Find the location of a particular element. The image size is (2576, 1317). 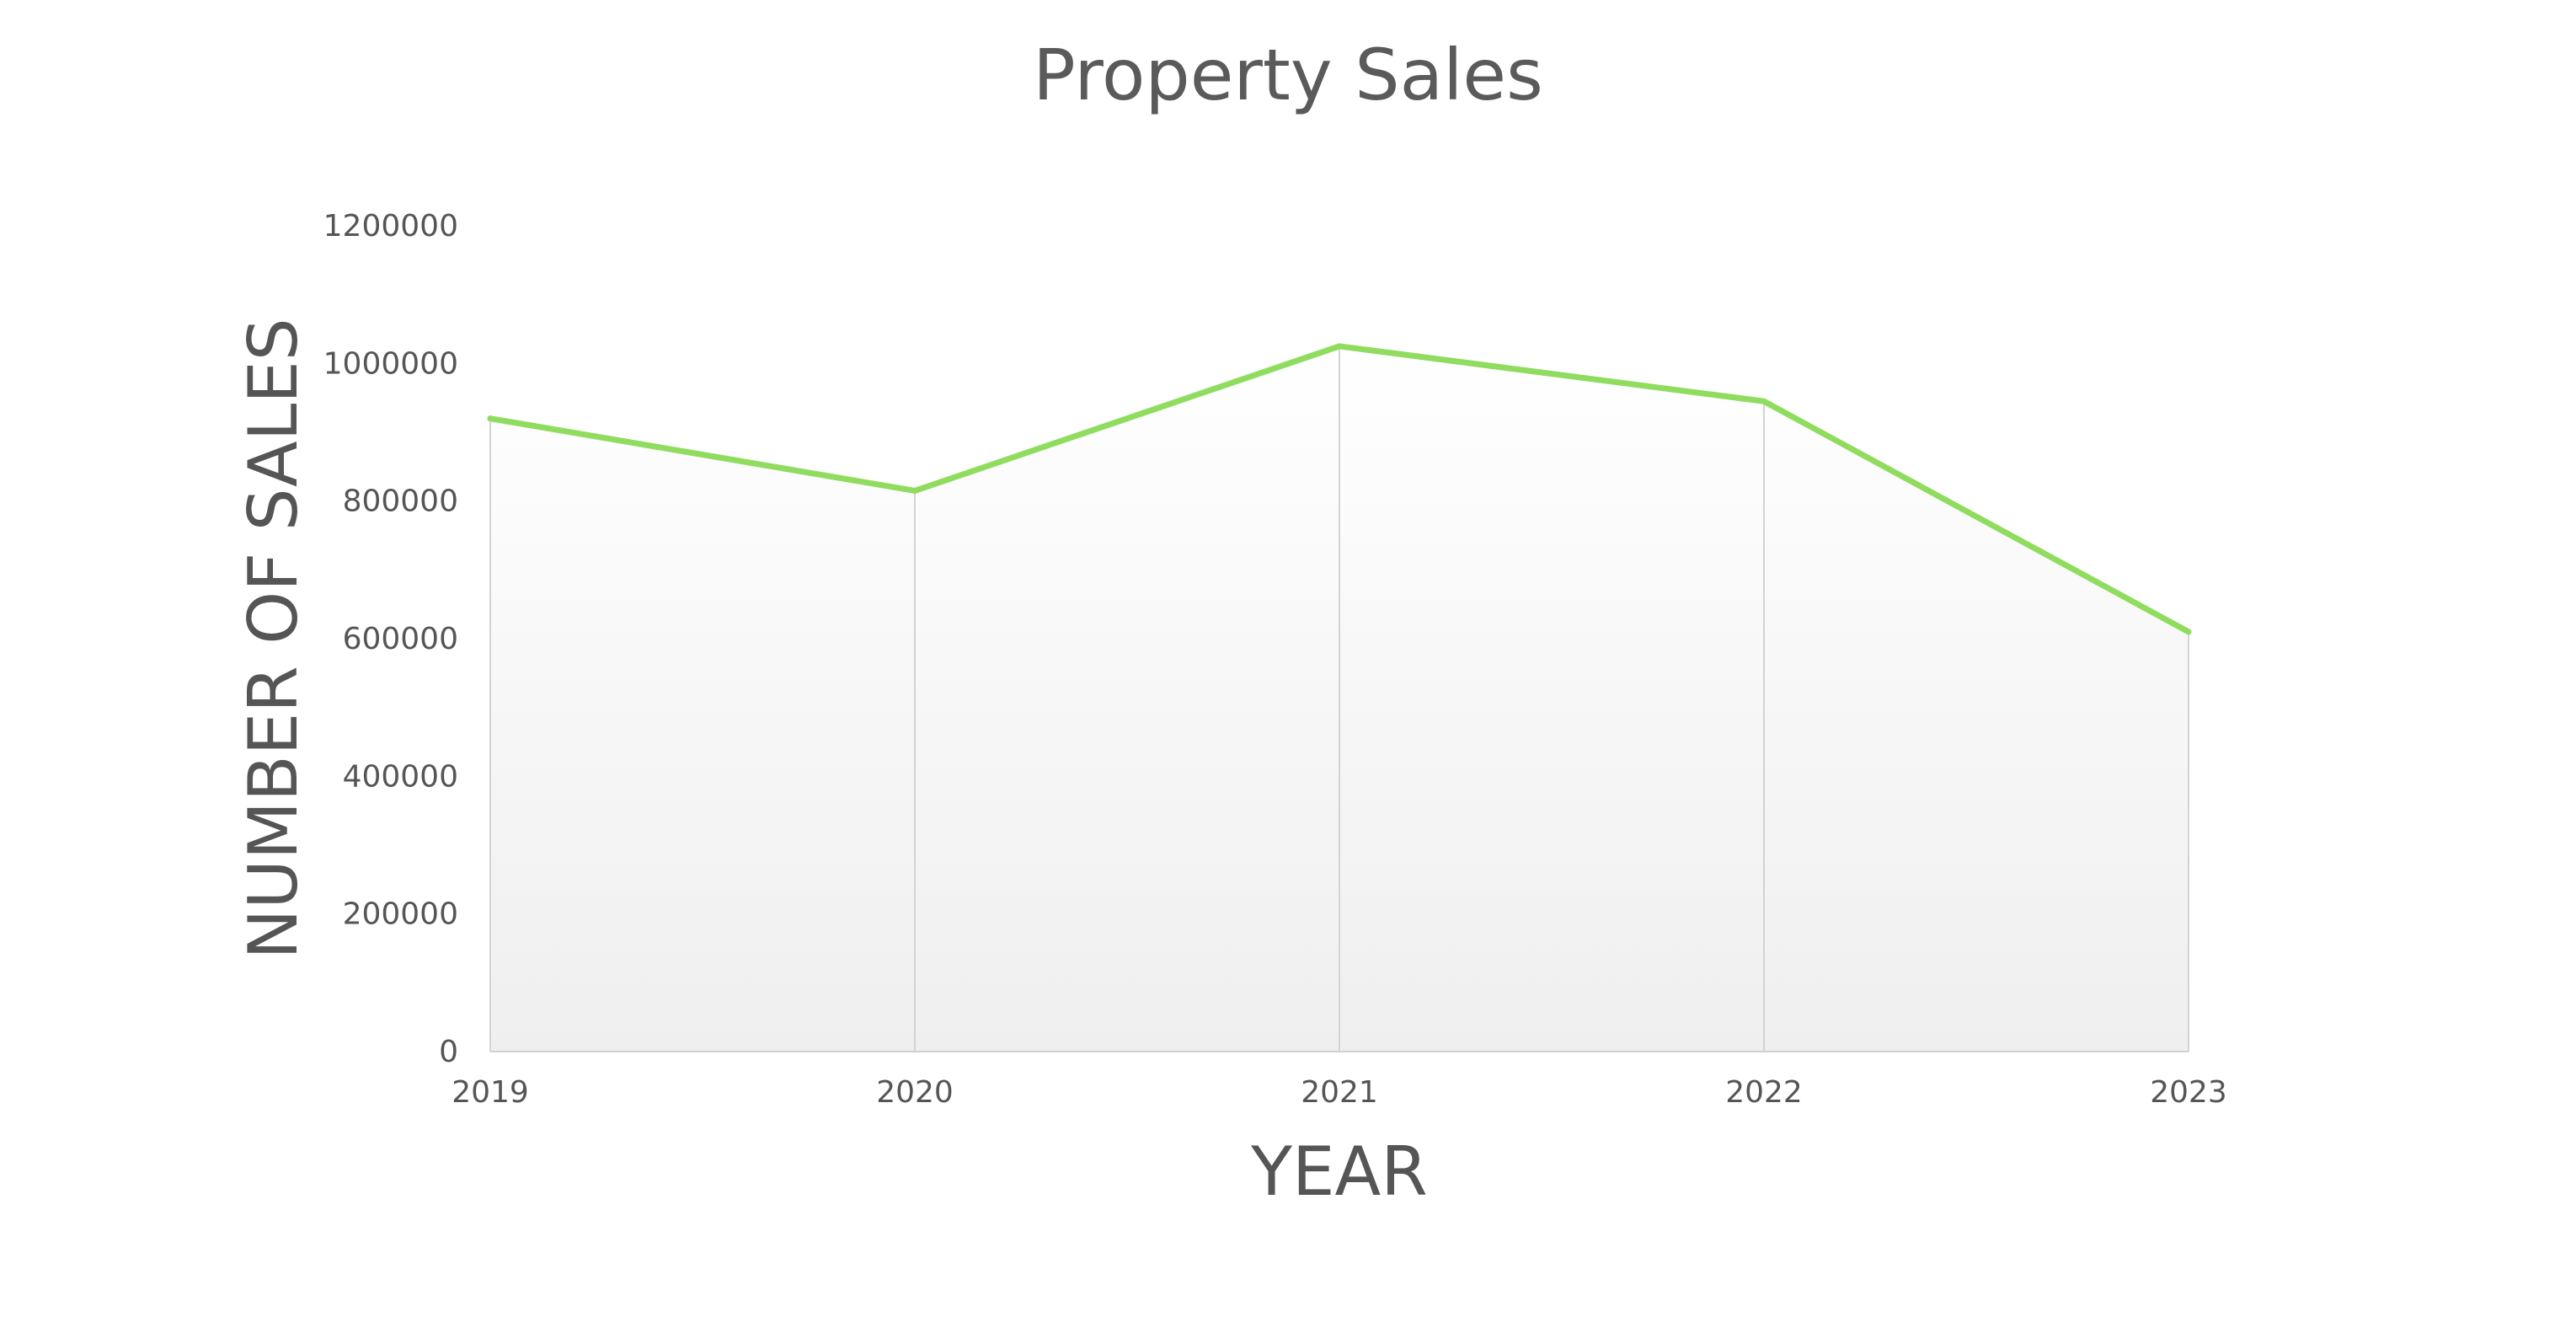

x-tick-label-2023: 2023 is located at coordinates (2188, 1092).